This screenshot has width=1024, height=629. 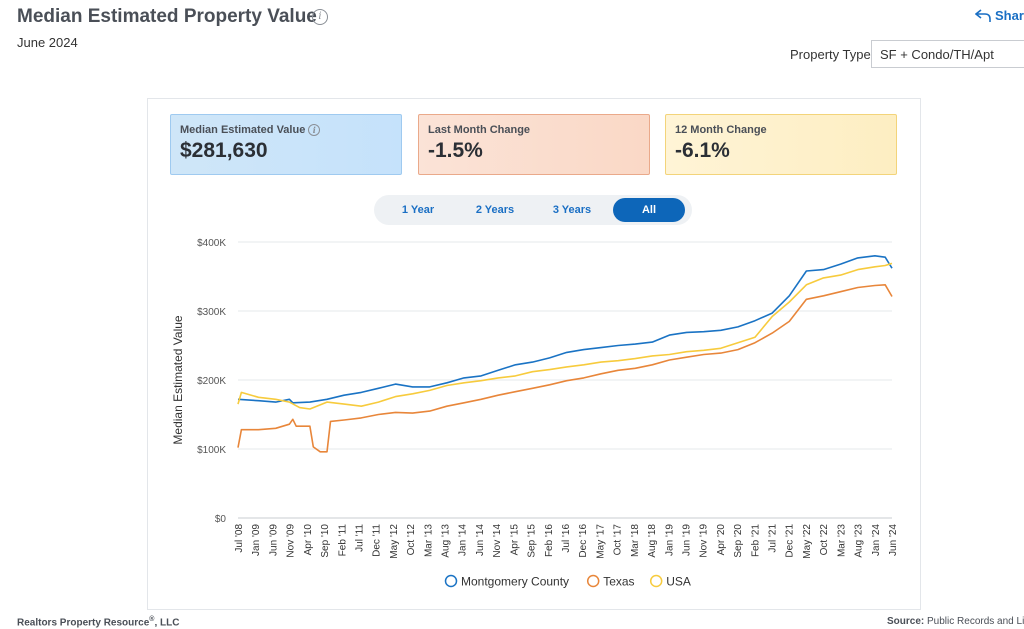 What do you see at coordinates (495, 210) in the screenshot?
I see `tab-2-years: 2 Years` at bounding box center [495, 210].